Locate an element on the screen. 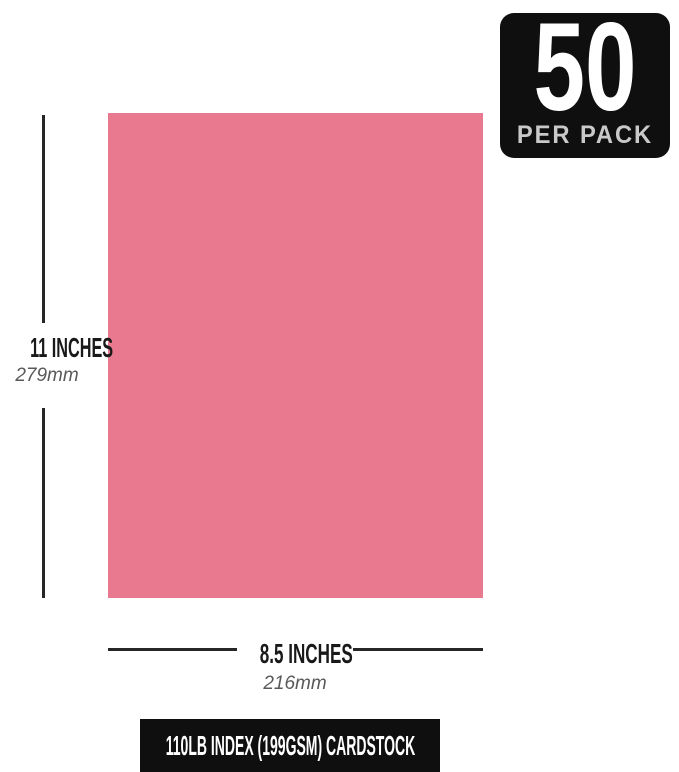 The height and width of the screenshot is (772, 679). width-inches-text: 8.5 INCHES is located at coordinates (306, 653).